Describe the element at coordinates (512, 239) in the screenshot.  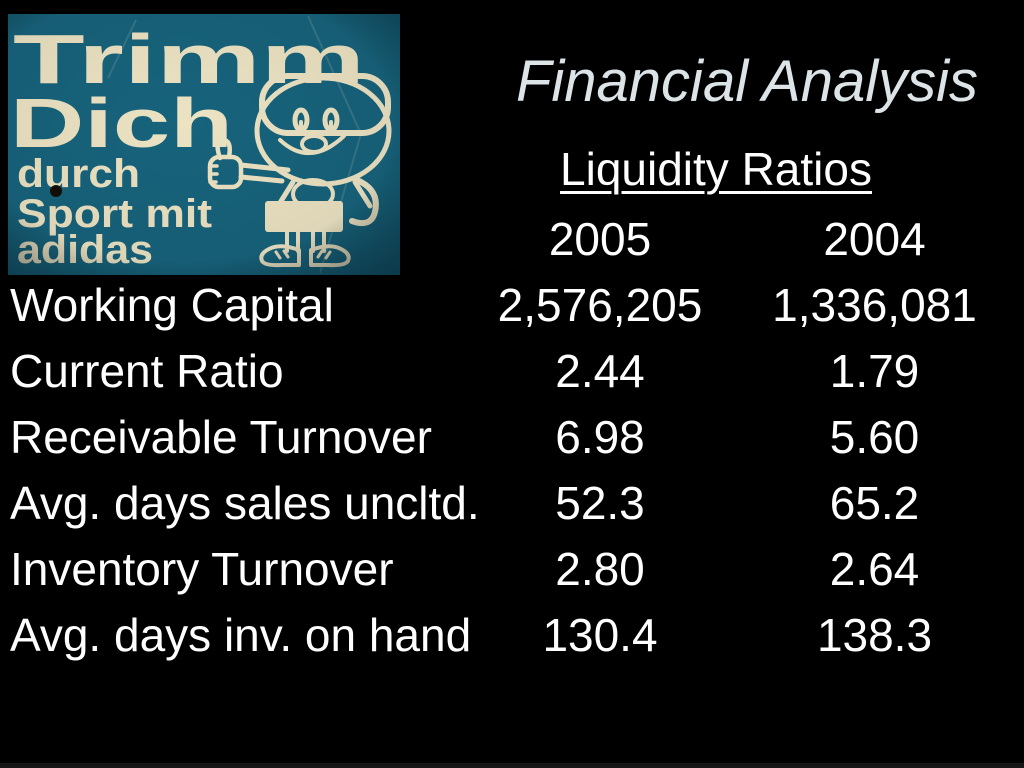
I see `year-header-row: 2005 2004` at that location.